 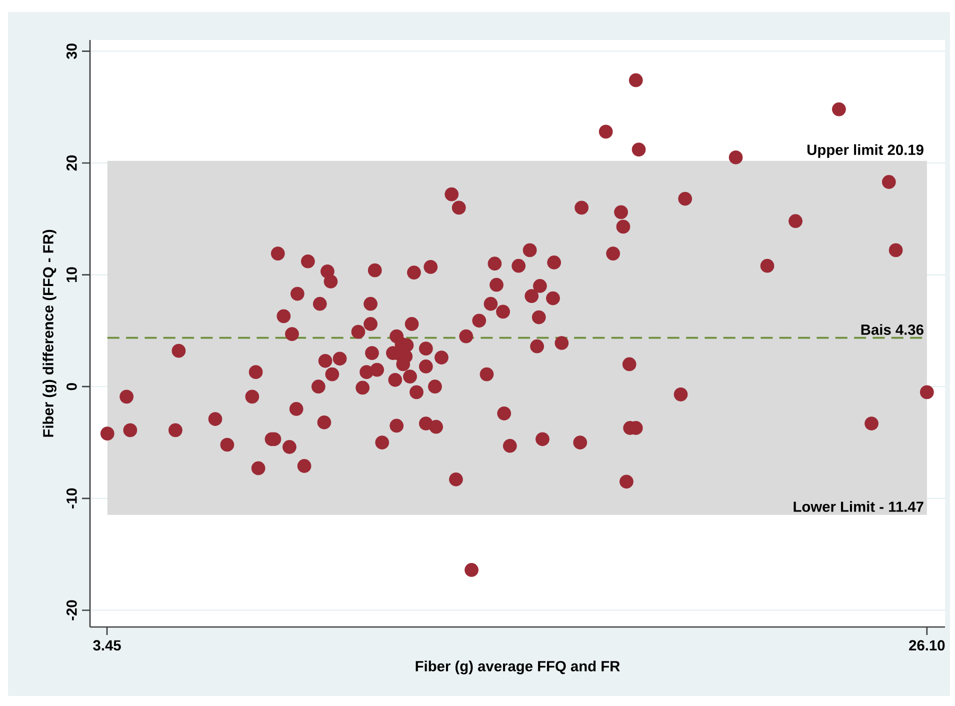 What do you see at coordinates (859, 506) in the screenshot?
I see `annotation: Lower Limit - 11.47` at bounding box center [859, 506].